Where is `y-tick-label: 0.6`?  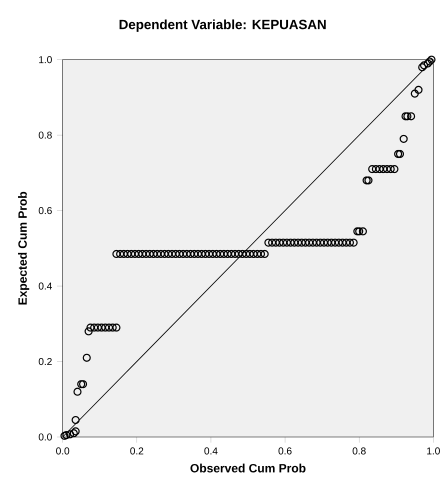
y-tick-label: 0.6 is located at coordinates (45, 210).